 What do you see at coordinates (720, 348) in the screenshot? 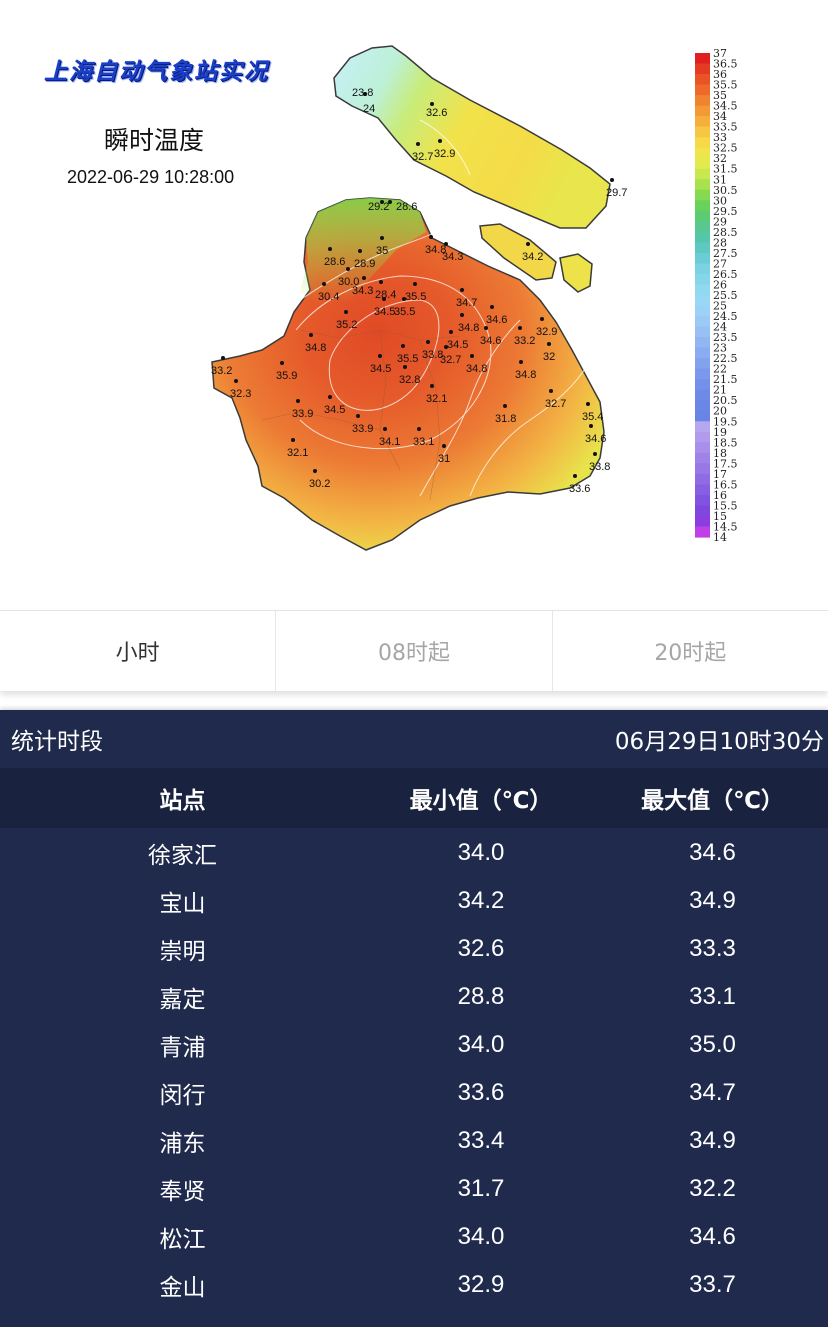
I see `legend-tick-label: 23` at bounding box center [720, 348].